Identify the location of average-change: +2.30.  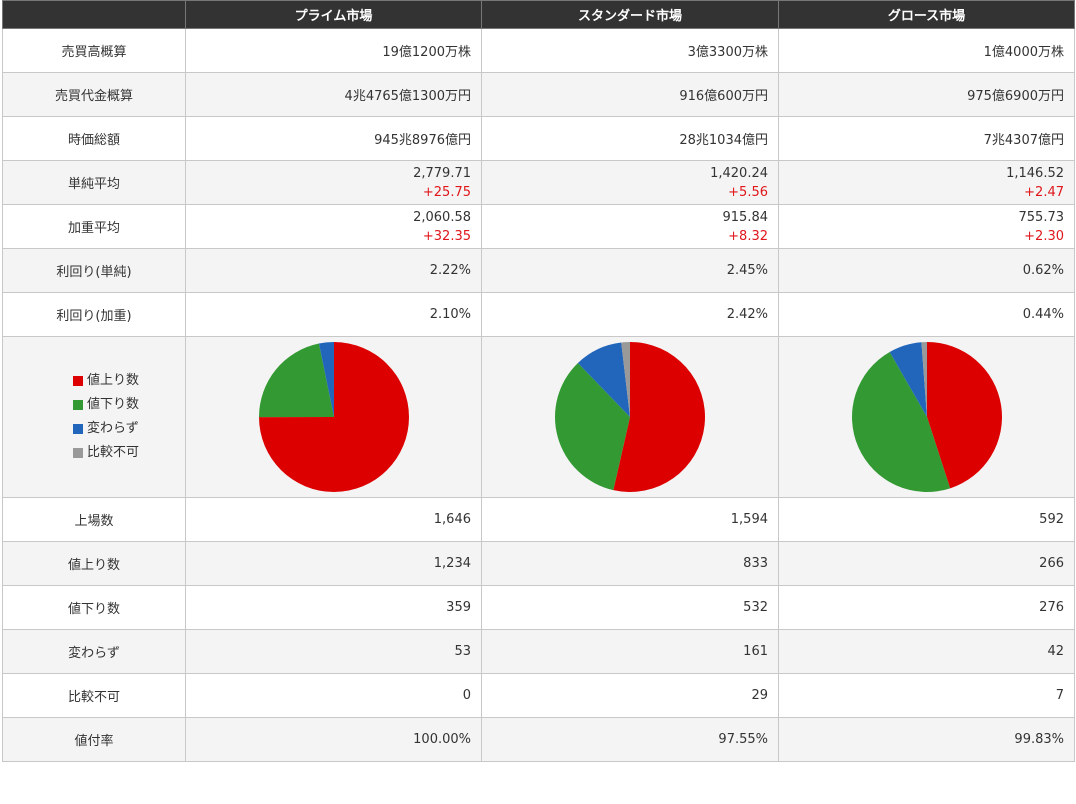
(1044, 236).